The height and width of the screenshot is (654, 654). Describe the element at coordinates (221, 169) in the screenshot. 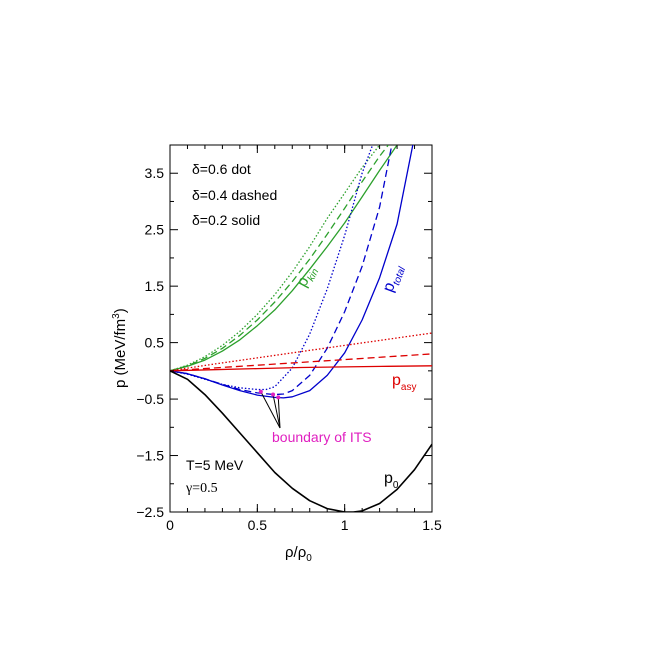

I see `legend-line-0: δ=0.6 dot` at that location.